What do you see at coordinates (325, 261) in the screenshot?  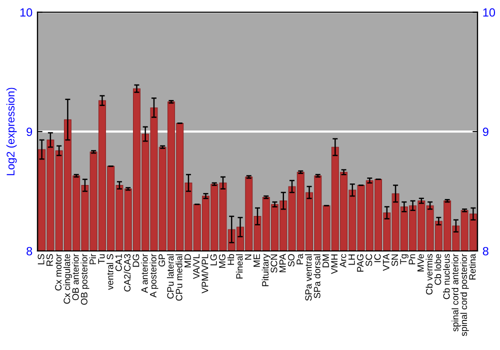 I see `x-tick-label: DM` at bounding box center [325, 261].